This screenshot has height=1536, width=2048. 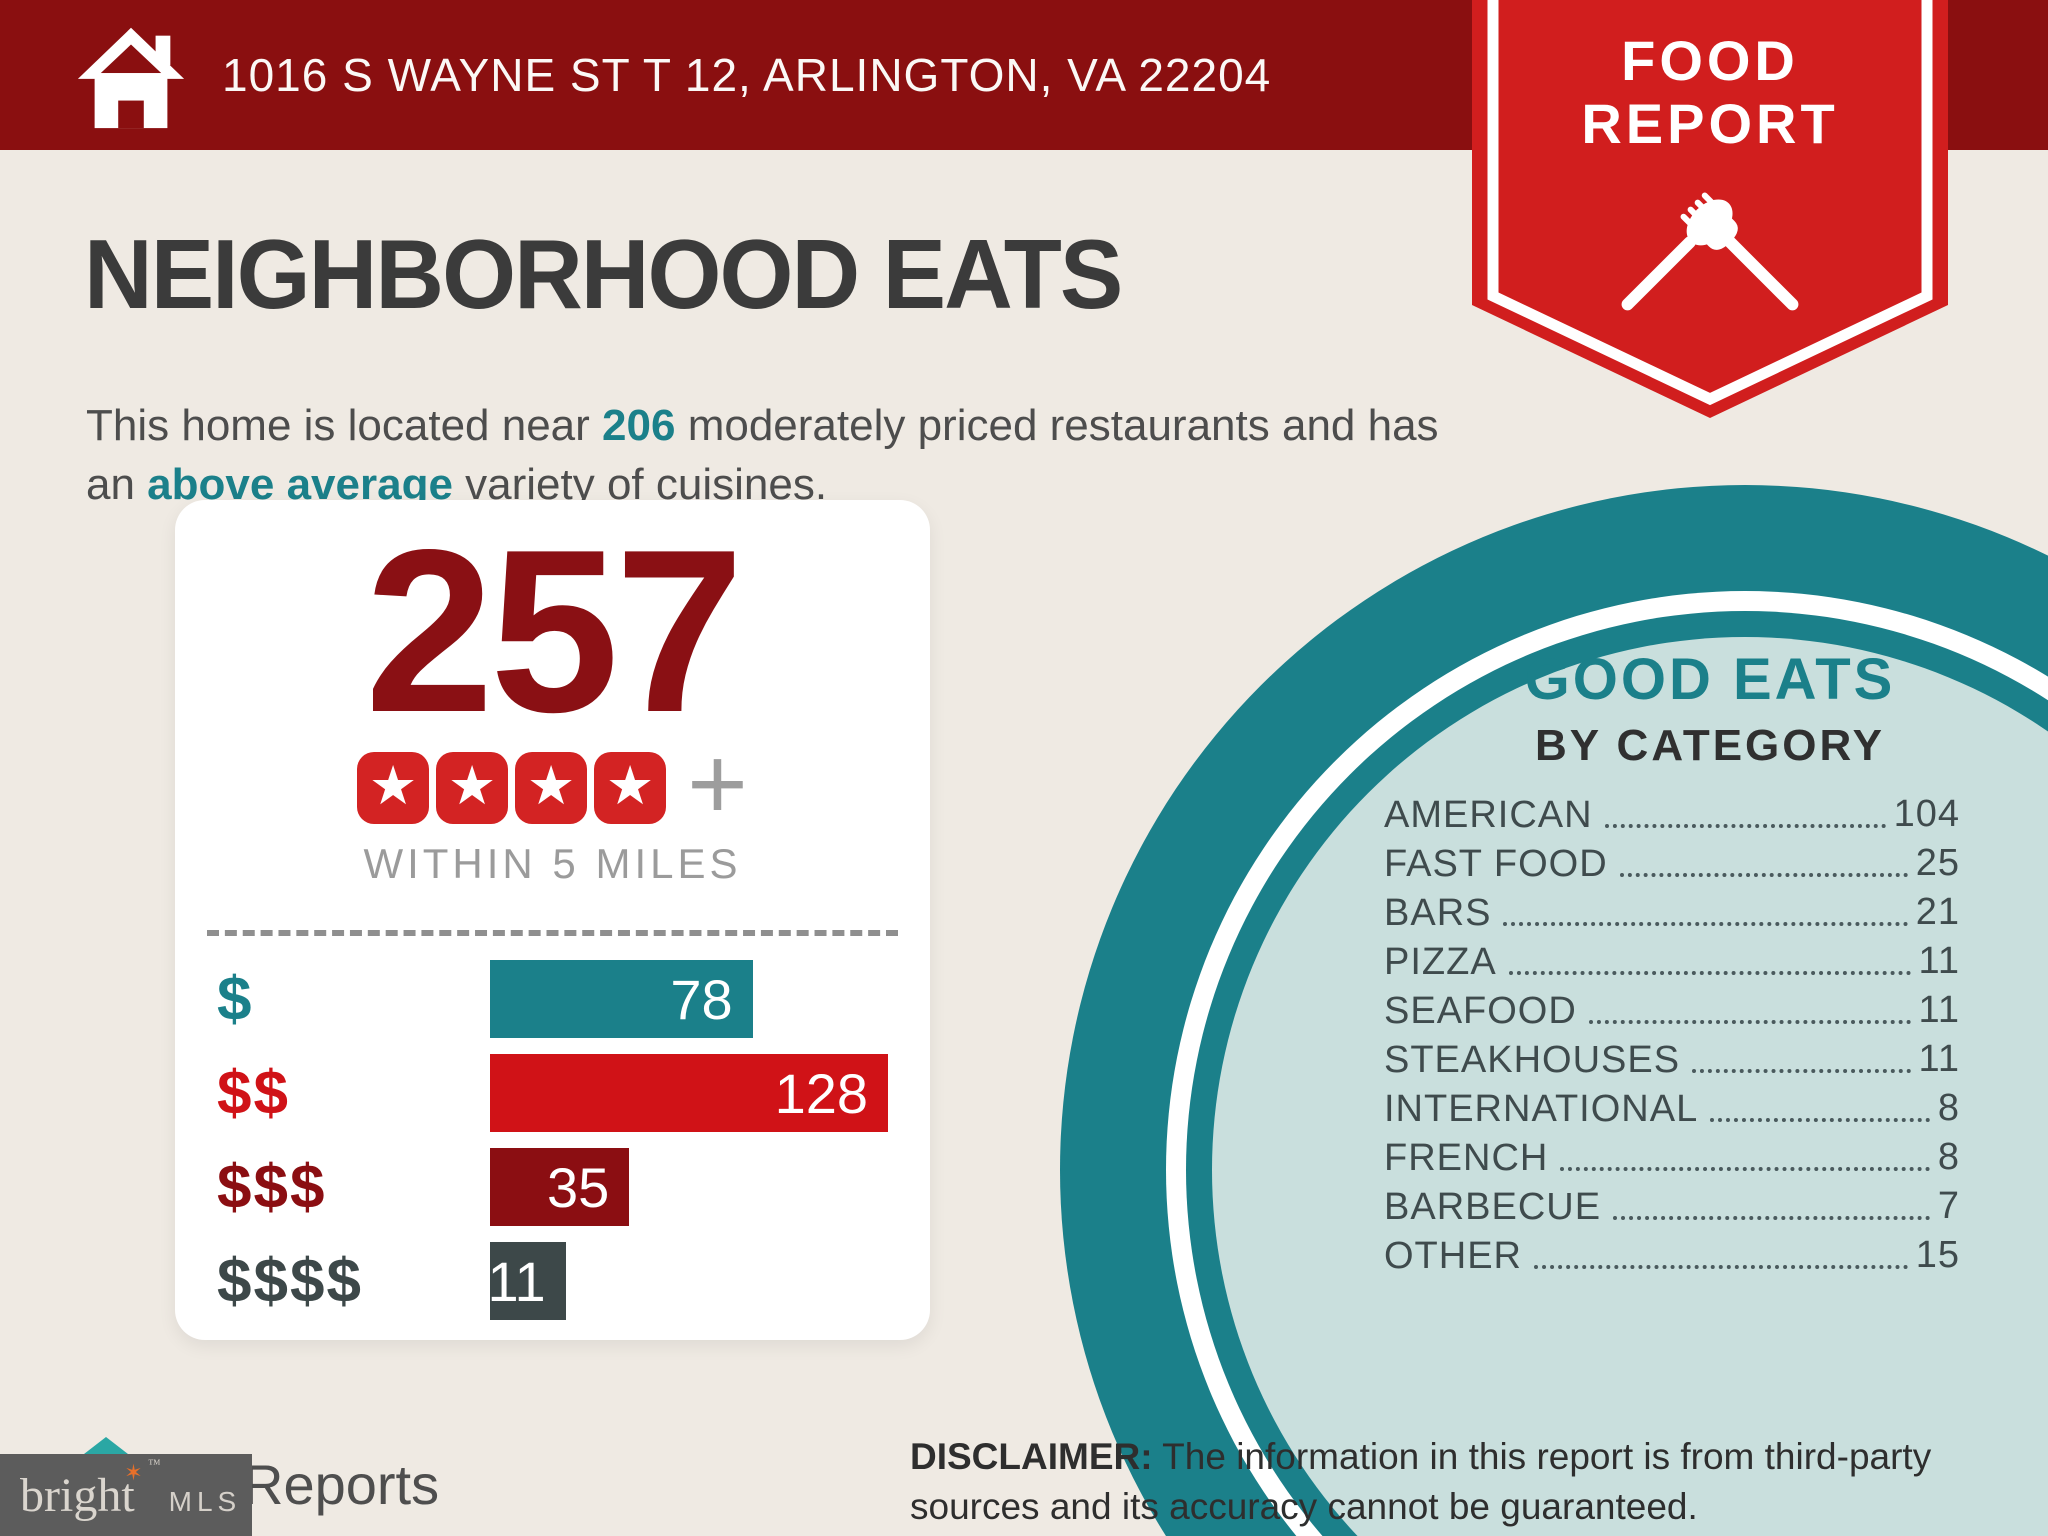 I want to click on mls-text: MLS, so click(x=205, y=1501).